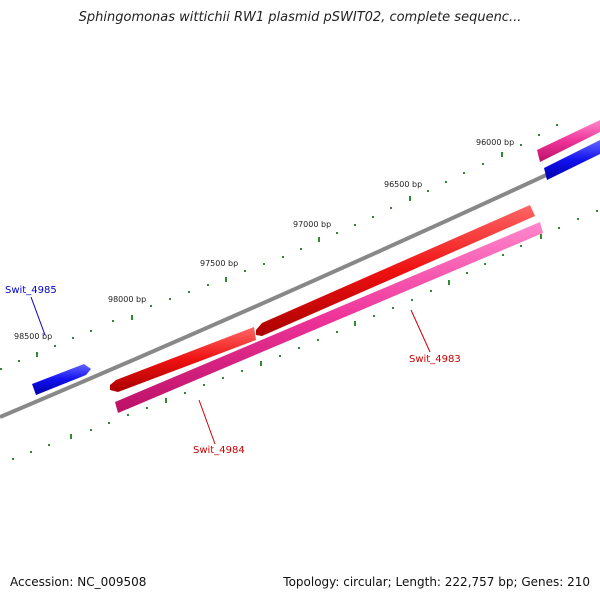 This screenshot has height=600, width=600. What do you see at coordinates (219, 450) in the screenshot?
I see `gene-label-swit-4984: Swit_4984` at bounding box center [219, 450].